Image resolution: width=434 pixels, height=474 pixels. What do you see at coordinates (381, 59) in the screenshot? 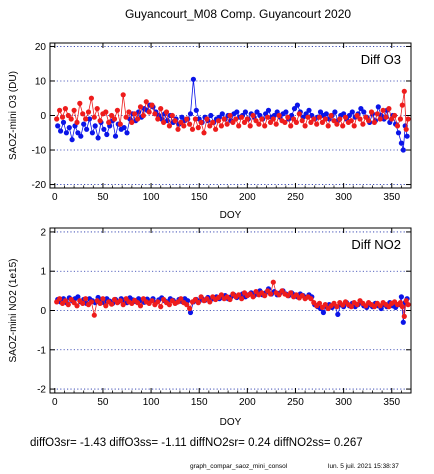
I see `panel-label: Diff O3` at bounding box center [381, 59].